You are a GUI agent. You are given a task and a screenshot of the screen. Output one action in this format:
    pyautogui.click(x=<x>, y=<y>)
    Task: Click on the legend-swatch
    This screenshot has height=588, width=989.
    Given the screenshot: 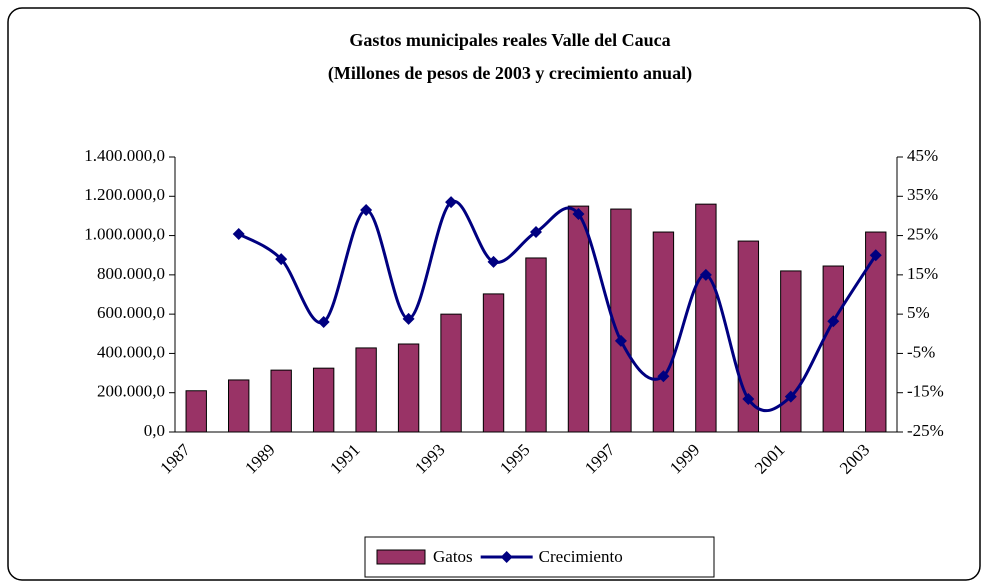 What is the action you would take?
    pyautogui.click(x=401, y=557)
    